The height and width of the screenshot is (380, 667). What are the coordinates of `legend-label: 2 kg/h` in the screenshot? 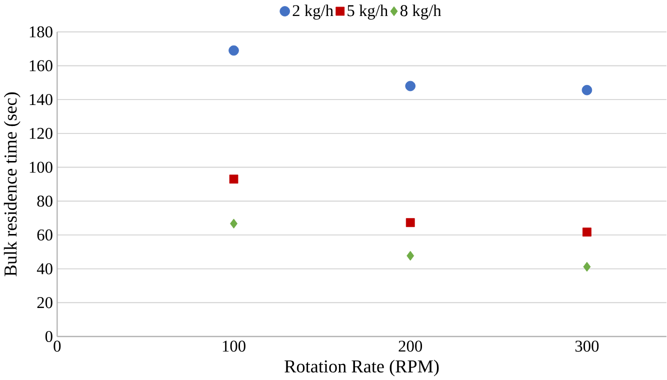 It's located at (313, 12).